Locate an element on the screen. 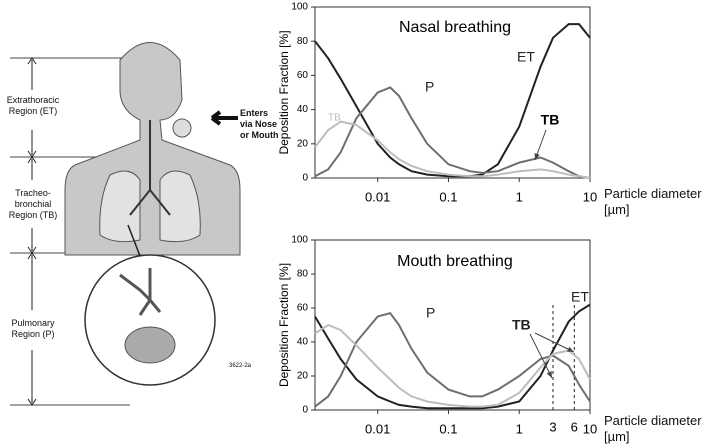 This screenshot has width=705, height=445. region-label: Extrathoracic Region (ET) is located at coordinates (33, 105).